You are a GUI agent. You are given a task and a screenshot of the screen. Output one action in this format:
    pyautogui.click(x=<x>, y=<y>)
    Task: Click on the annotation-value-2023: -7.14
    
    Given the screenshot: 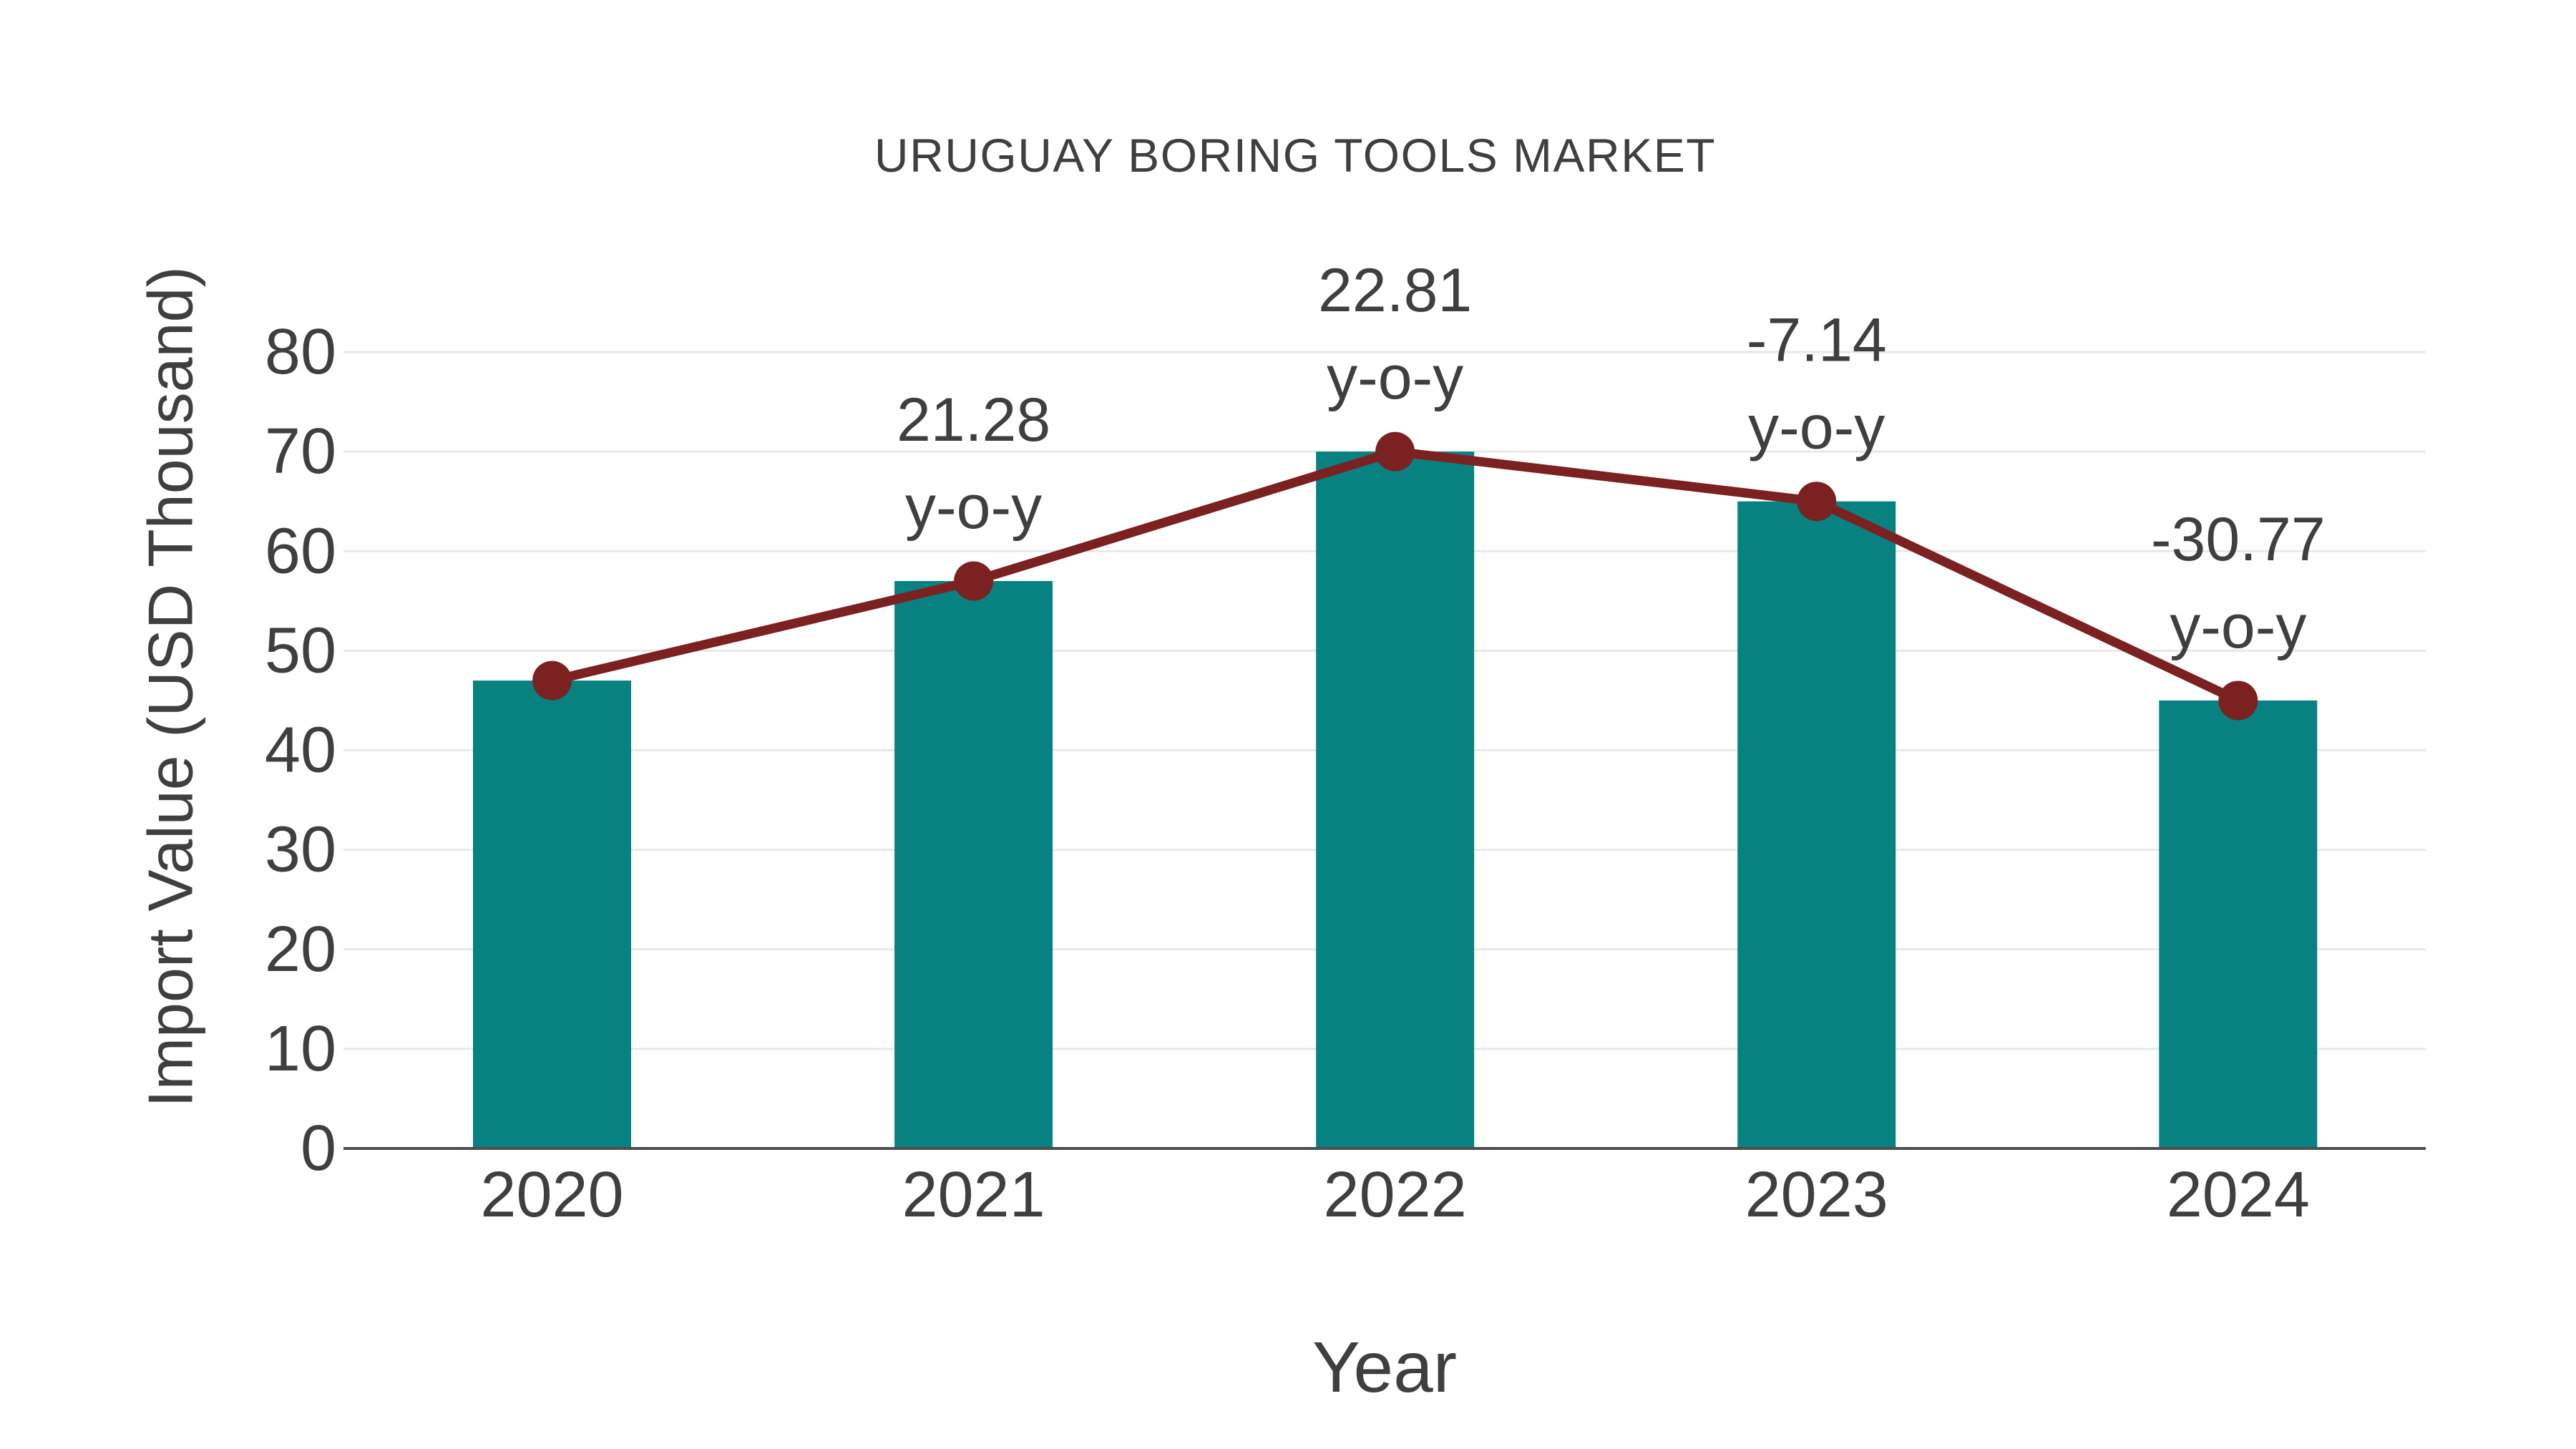 What is the action you would take?
    pyautogui.click(x=1817, y=340)
    